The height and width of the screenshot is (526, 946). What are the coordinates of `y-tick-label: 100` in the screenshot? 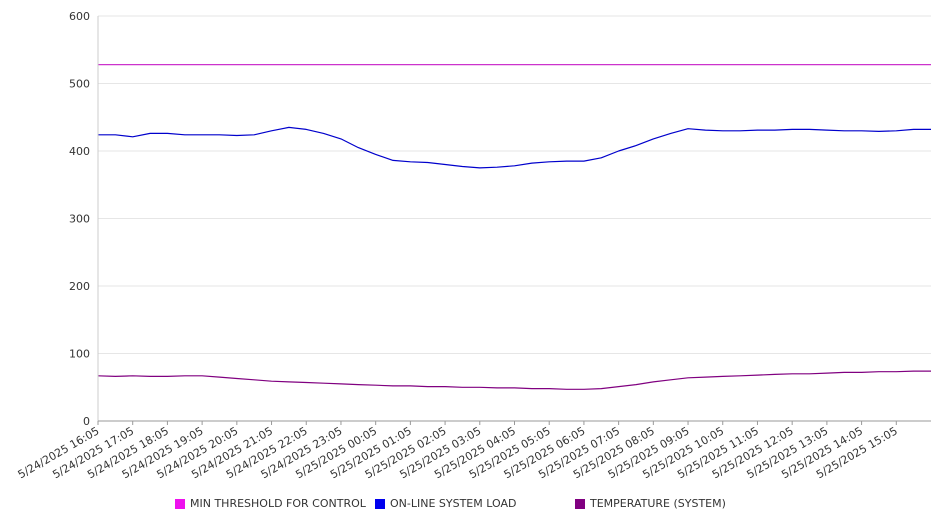 It's located at (79, 354).